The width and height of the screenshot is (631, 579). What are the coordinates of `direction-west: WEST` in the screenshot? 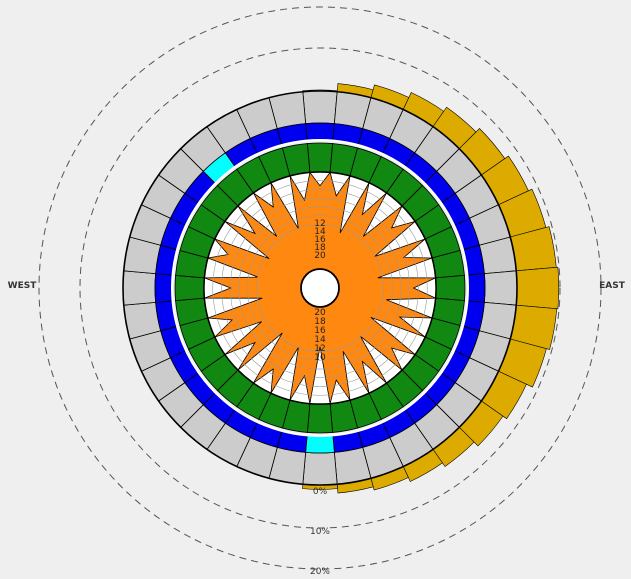 It's located at (23, 286).